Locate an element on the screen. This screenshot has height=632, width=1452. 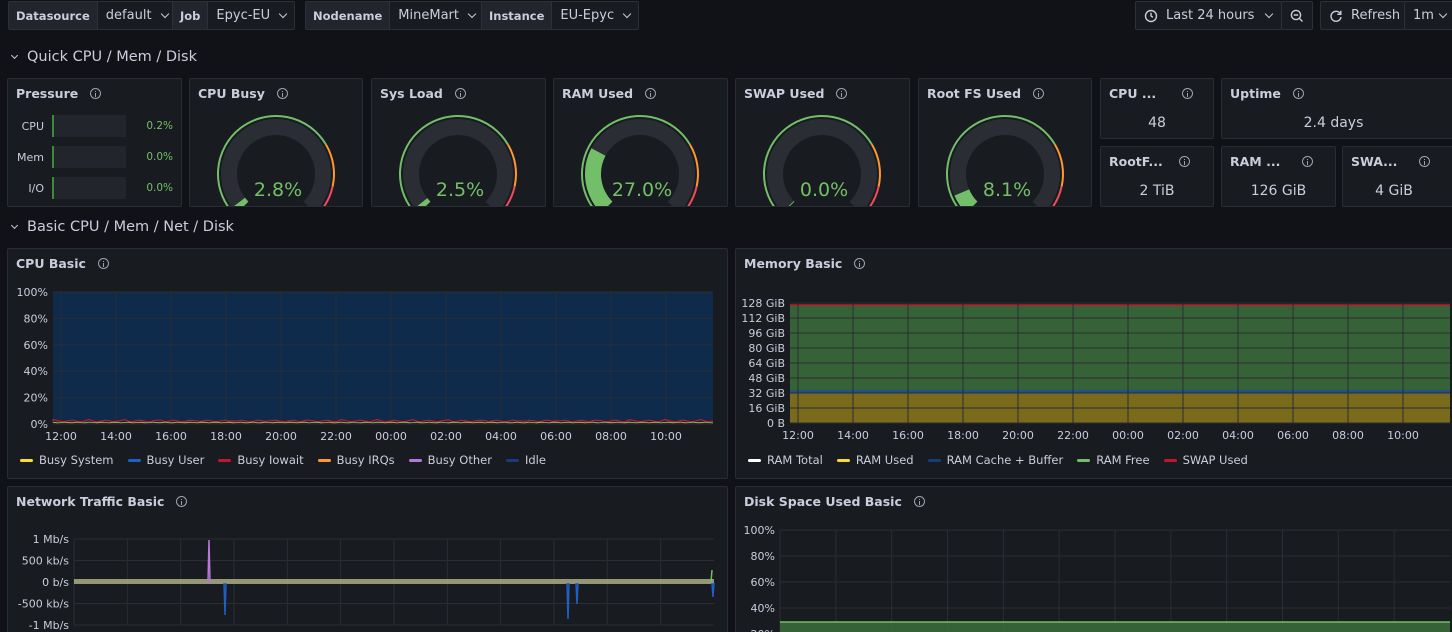
legend-item: Busy System is located at coordinates (67, 460).